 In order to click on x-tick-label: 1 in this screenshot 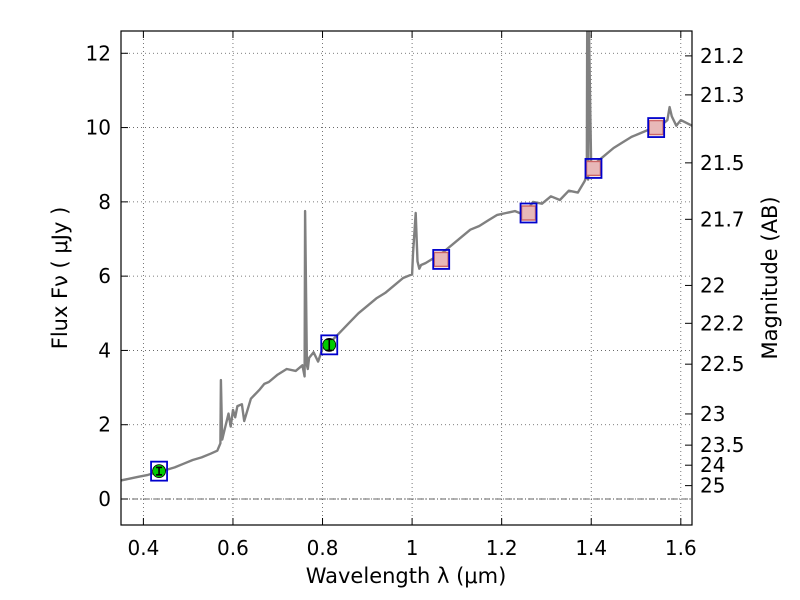, I will do `click(412, 548)`.